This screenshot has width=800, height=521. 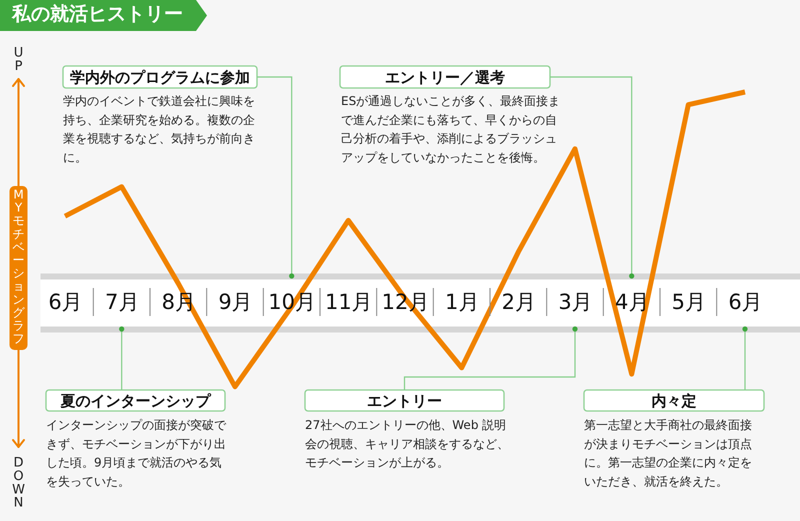 What do you see at coordinates (348, 302) in the screenshot?
I see `x-tick-label: 11月` at bounding box center [348, 302].